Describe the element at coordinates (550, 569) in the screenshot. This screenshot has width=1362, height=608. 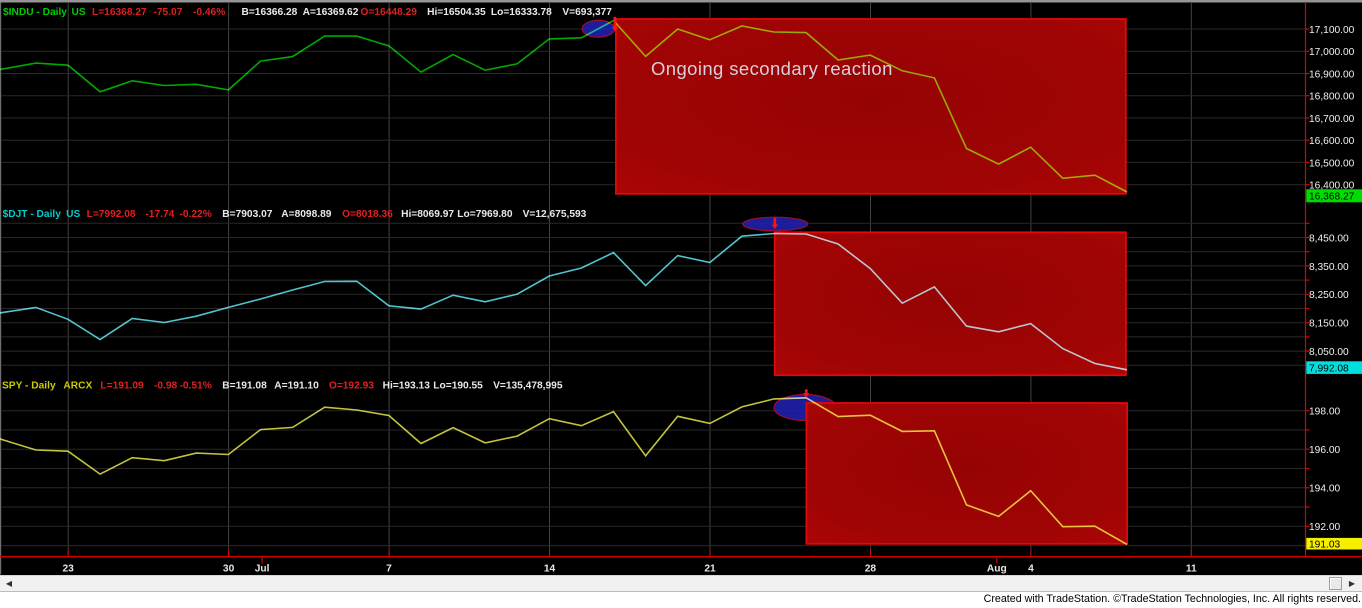
I see `svg-text: 14` at that location.